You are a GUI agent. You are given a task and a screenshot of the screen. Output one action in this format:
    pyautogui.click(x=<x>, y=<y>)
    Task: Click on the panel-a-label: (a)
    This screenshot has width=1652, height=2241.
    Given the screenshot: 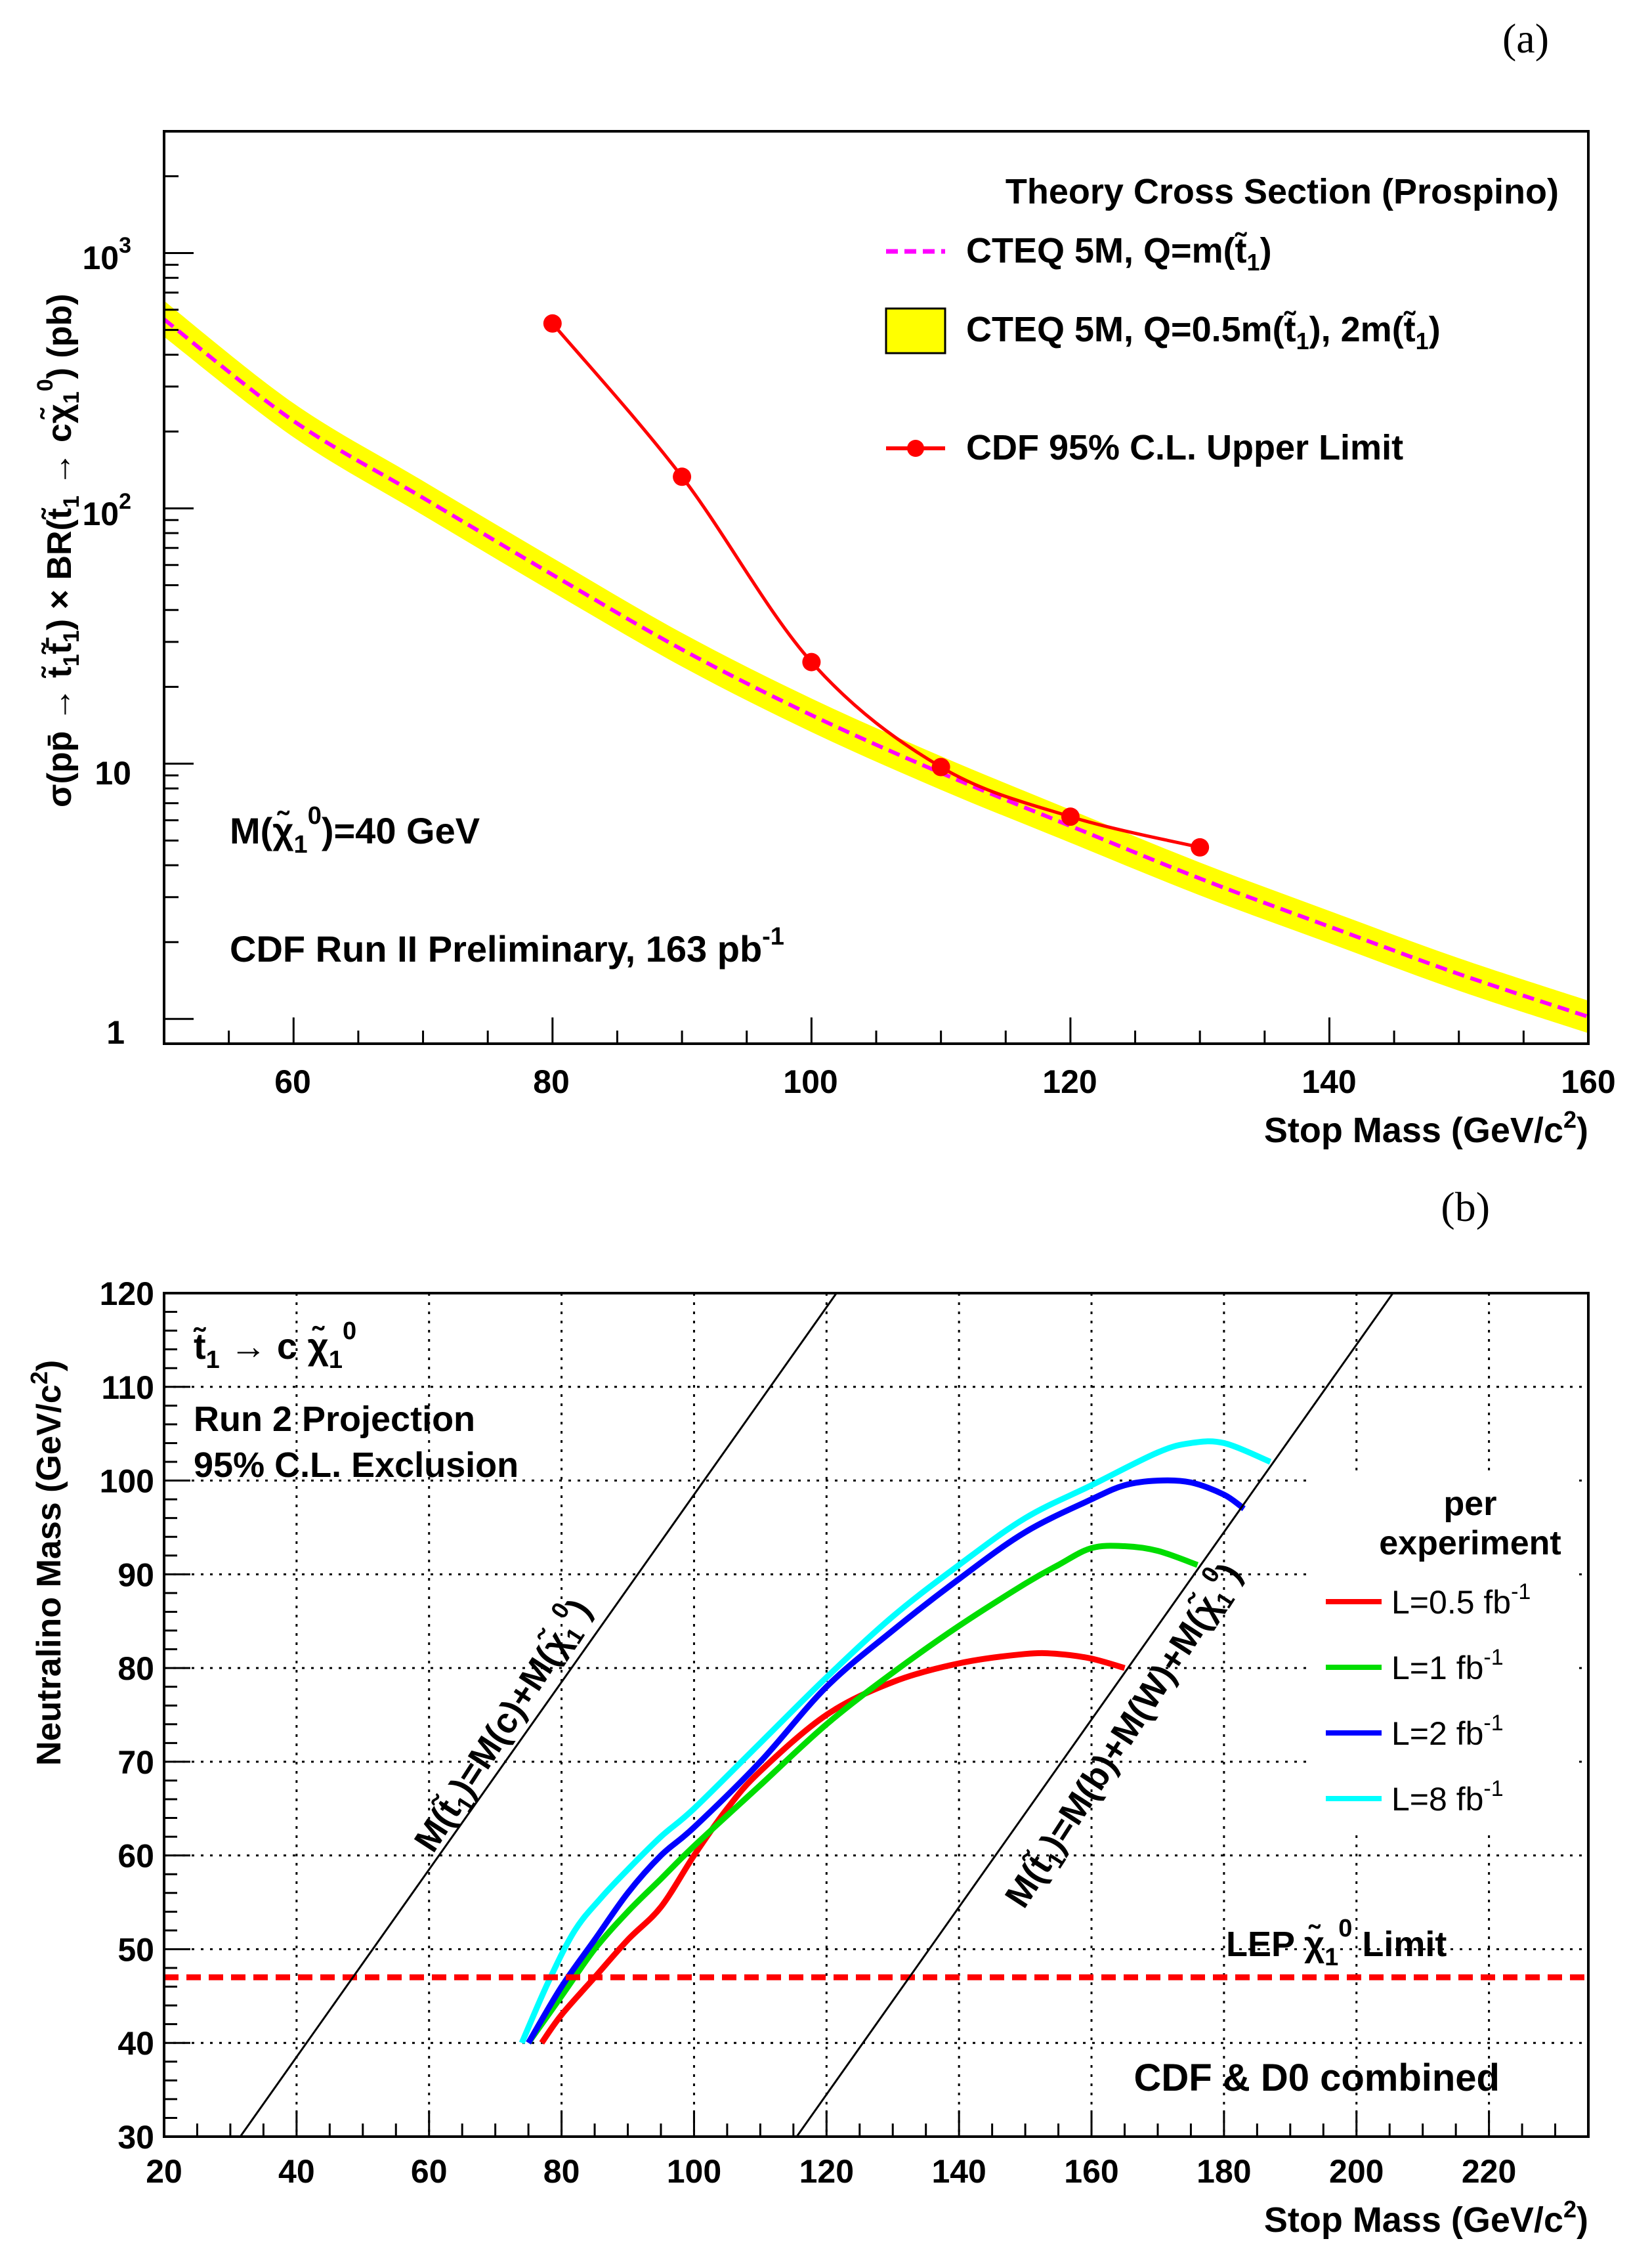 What is the action you would take?
    pyautogui.click(x=1525, y=38)
    